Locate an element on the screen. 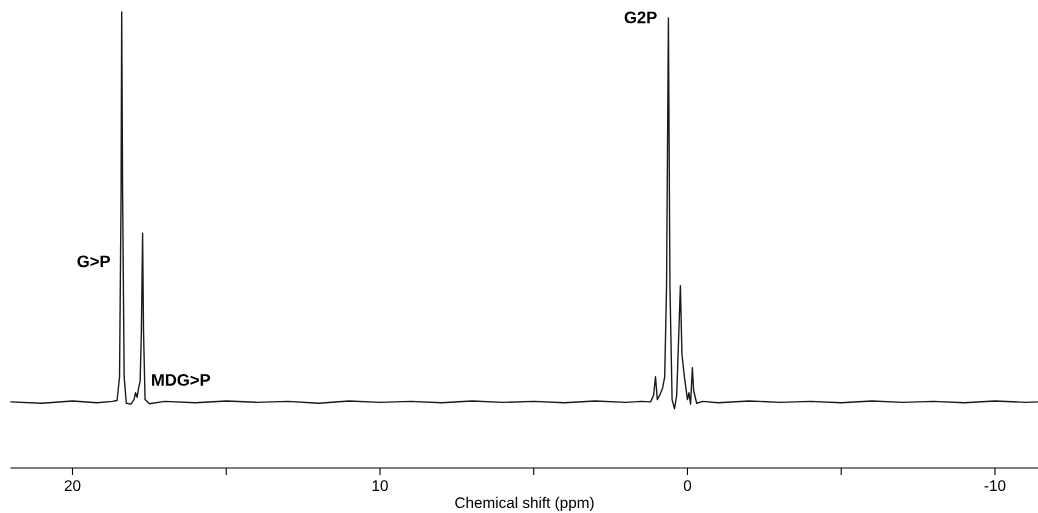 This screenshot has height=513, width=1038. annotation: G>P is located at coordinates (94, 261).